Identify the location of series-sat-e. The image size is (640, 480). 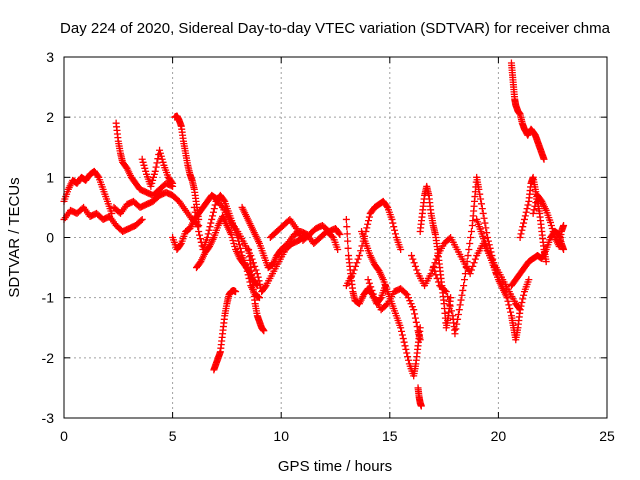
(157, 168).